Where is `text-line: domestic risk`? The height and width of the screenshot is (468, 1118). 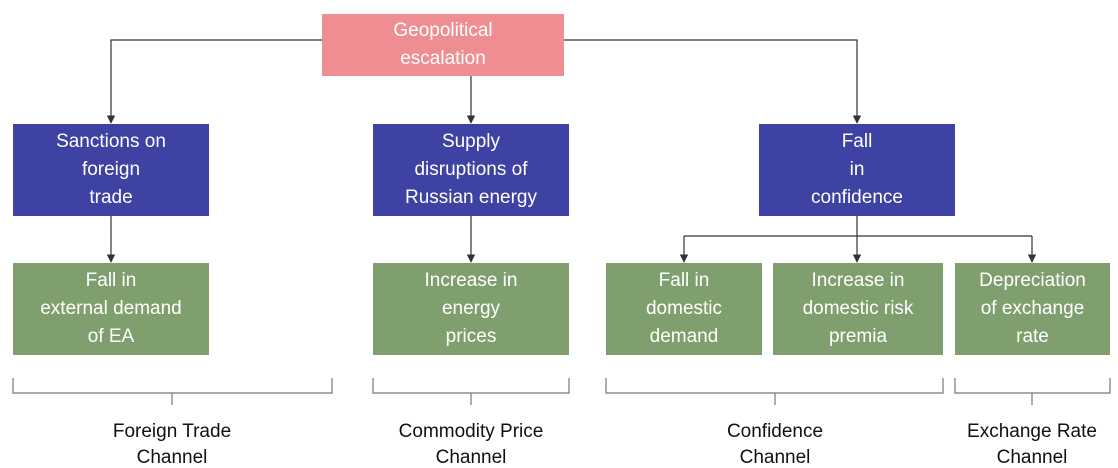 text-line: domestic risk is located at coordinates (858, 308).